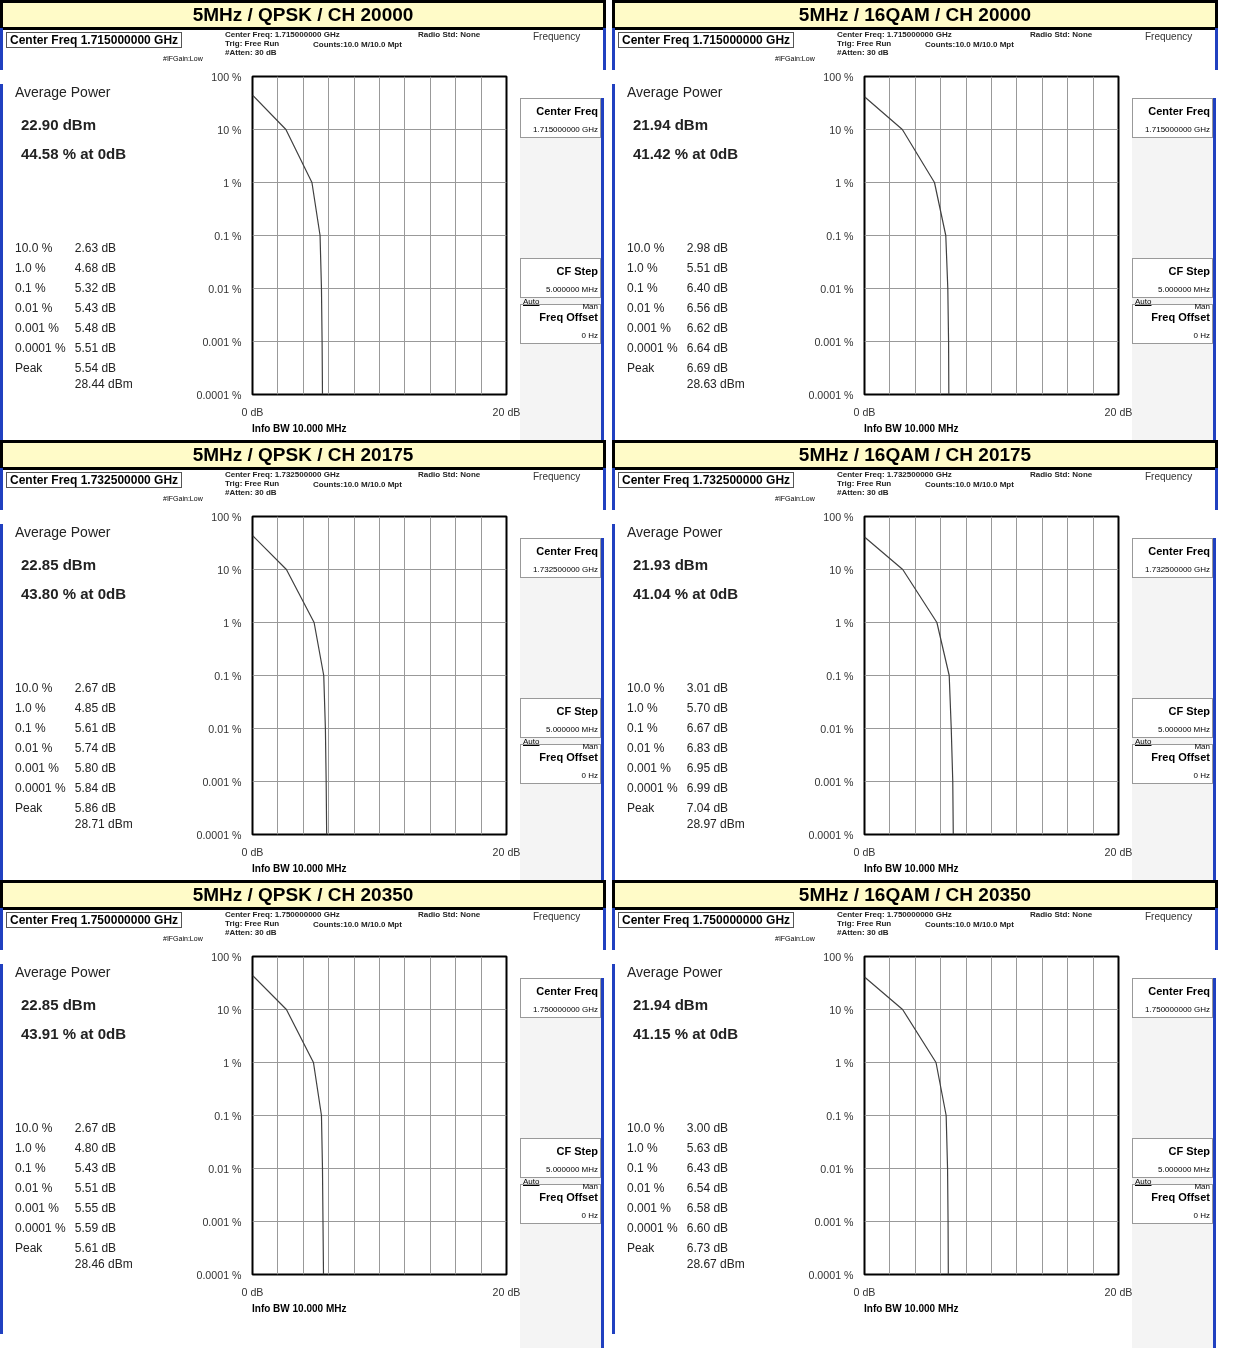  I want to click on text: 4.85 dB, so click(95, 708).